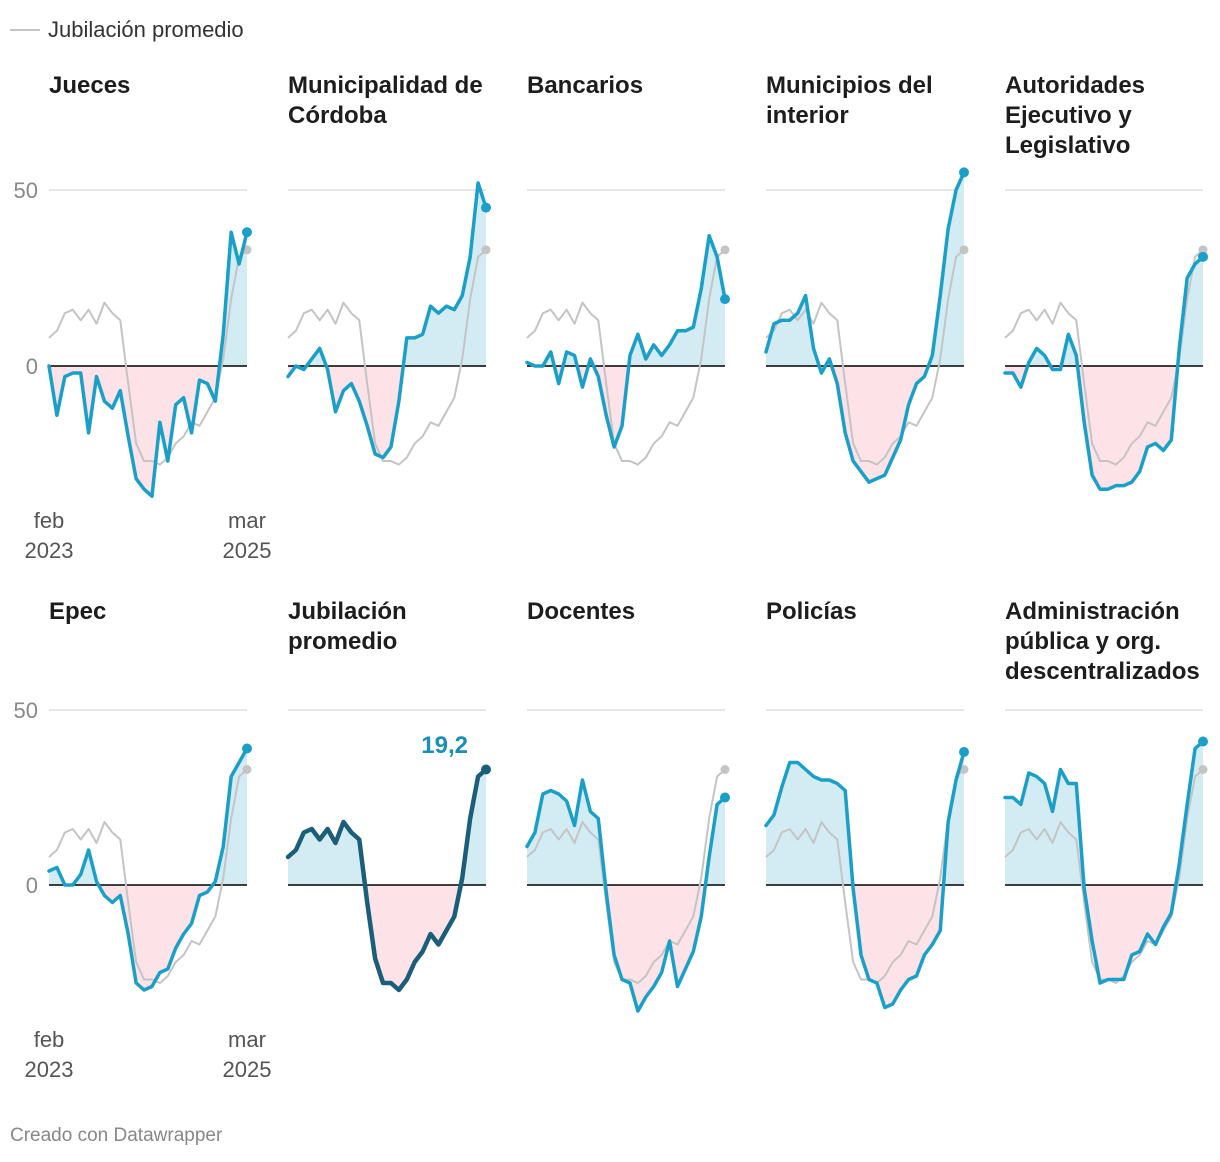 This screenshot has width=1220, height=1162. Describe the element at coordinates (581, 611) in the screenshot. I see `panel-title: Docentes` at that location.